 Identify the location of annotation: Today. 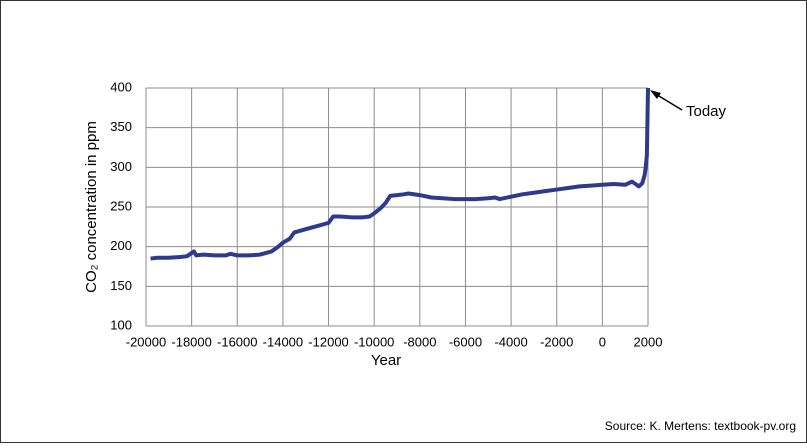
(706, 111).